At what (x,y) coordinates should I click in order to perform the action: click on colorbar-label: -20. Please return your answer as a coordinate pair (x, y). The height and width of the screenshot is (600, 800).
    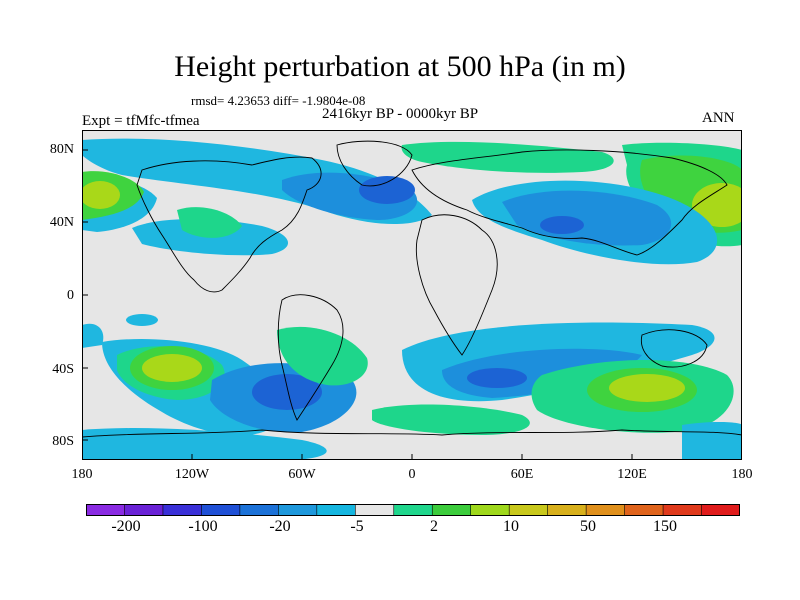
    Looking at the image, I should click on (280, 526).